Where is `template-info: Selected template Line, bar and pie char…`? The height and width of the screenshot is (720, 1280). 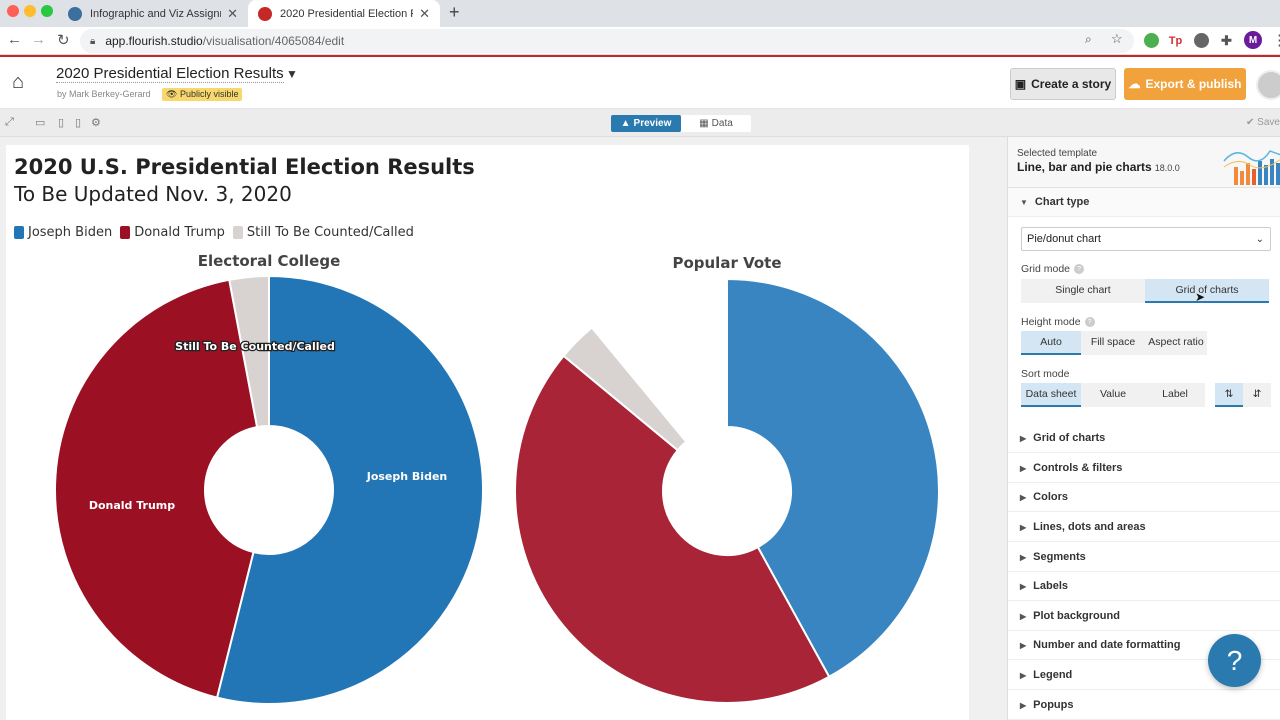 template-info: Selected template Line, bar and pie char… is located at coordinates (1144, 162).